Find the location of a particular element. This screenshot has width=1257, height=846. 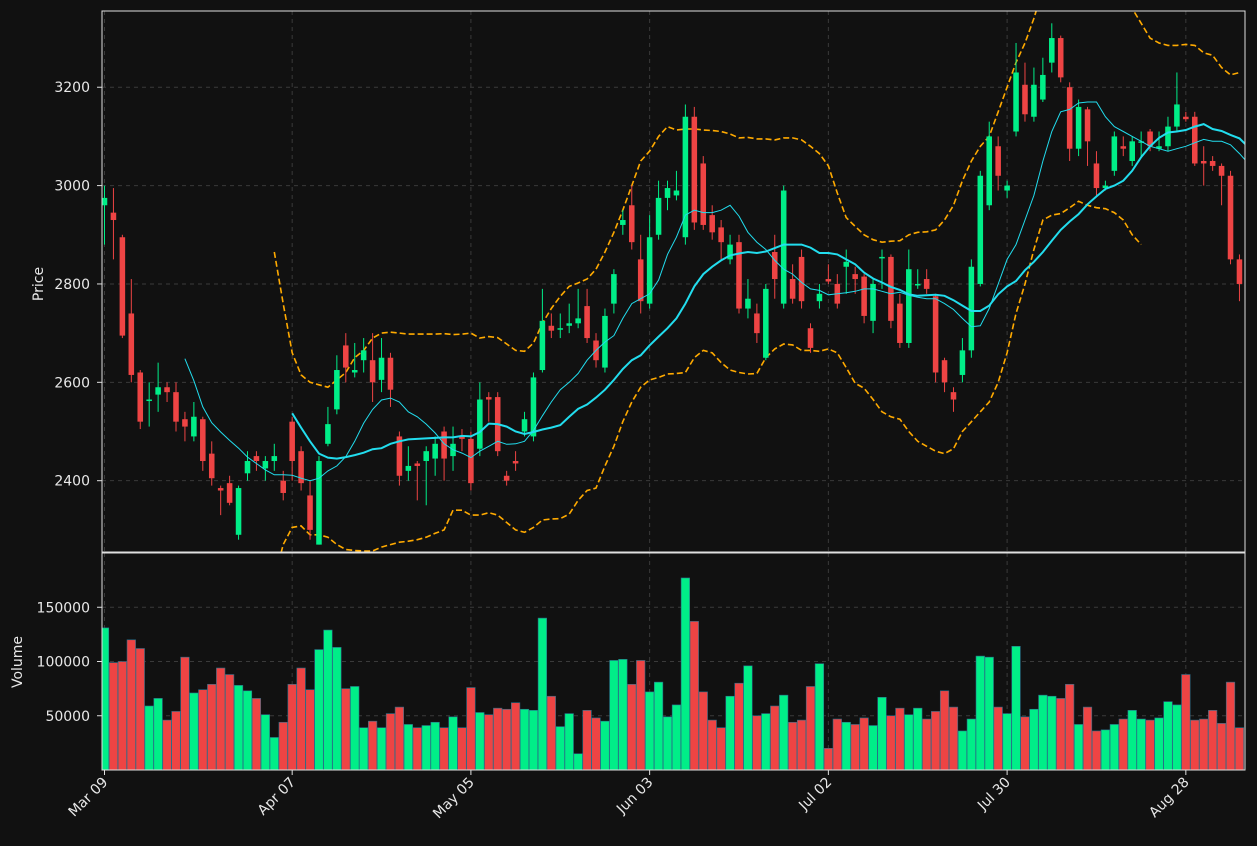

price-y-axis: 2400 2600 2800 3000 3200 is located at coordinates (78, 285).